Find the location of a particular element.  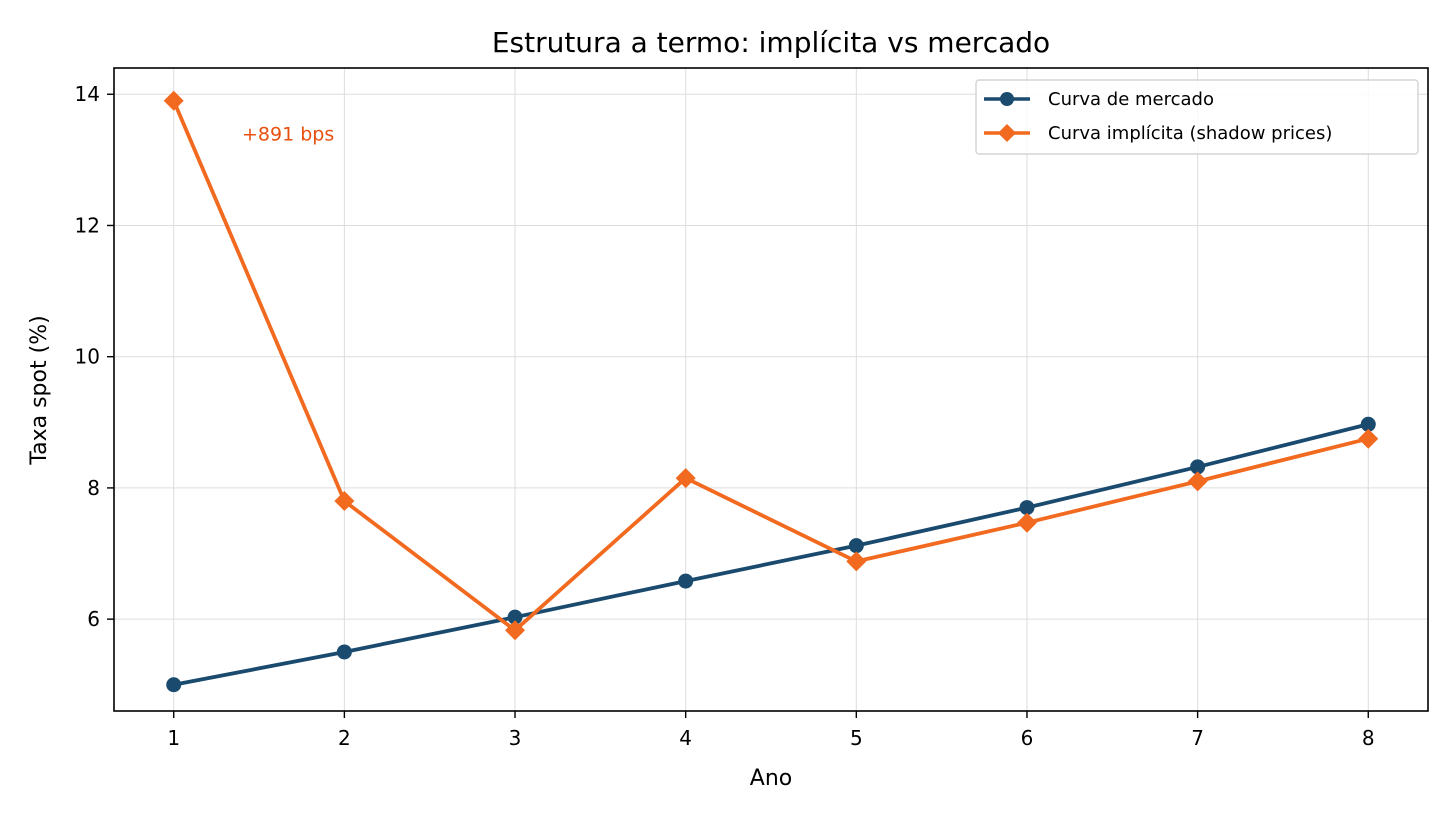

y-axis-title: Taxa spot (%) is located at coordinates (39, 390).